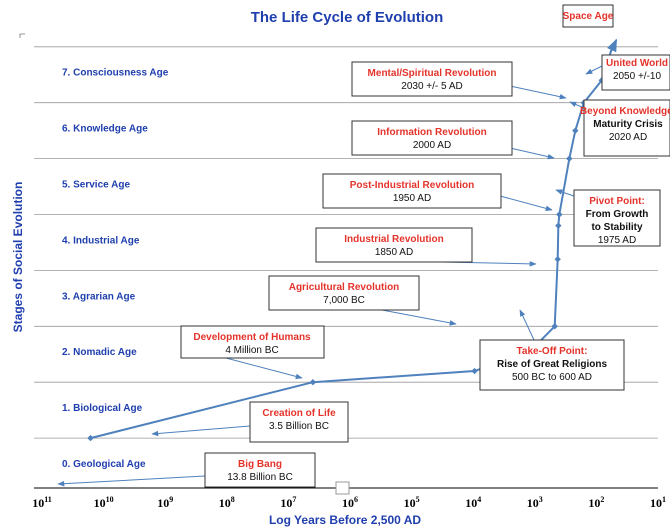  What do you see at coordinates (104, 464) in the screenshot?
I see `stage-label: 0. Geological Age` at bounding box center [104, 464].